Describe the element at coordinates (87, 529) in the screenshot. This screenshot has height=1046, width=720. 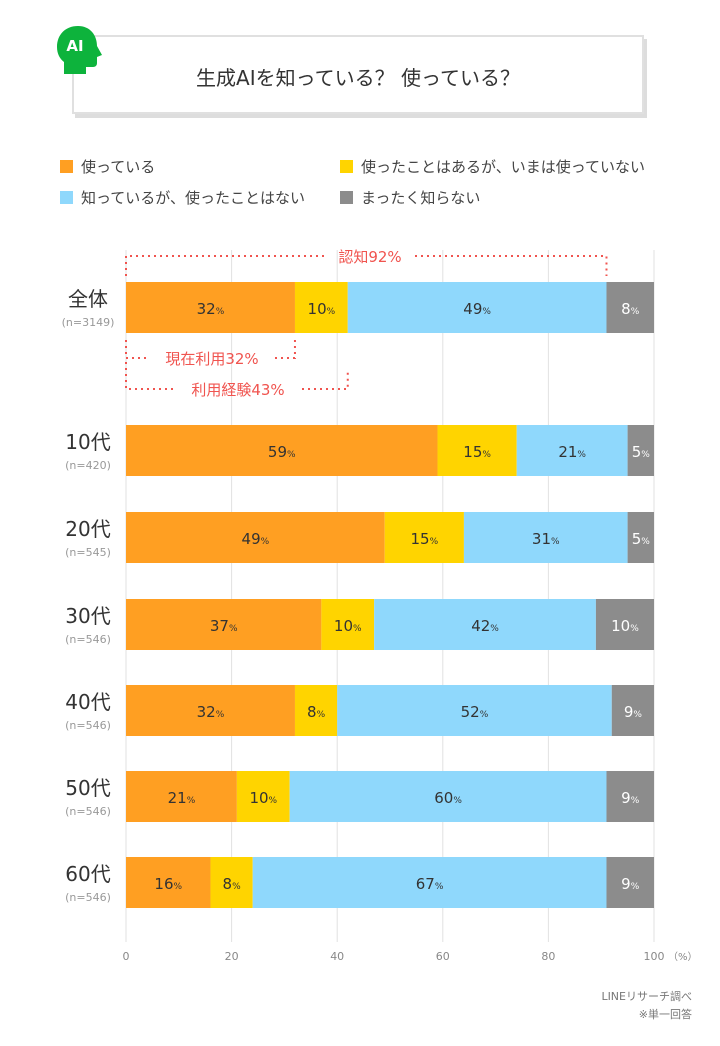
I see `category-label: 20代` at that location.